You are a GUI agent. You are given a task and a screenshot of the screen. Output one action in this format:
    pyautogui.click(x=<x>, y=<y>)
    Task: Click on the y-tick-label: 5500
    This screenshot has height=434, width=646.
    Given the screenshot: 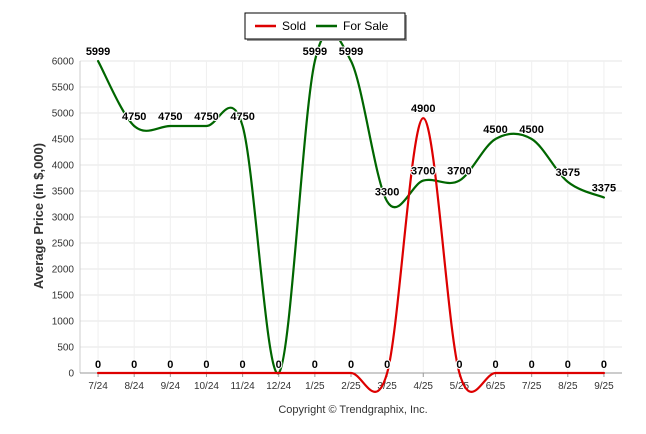 What is the action you would take?
    pyautogui.click(x=63, y=88)
    